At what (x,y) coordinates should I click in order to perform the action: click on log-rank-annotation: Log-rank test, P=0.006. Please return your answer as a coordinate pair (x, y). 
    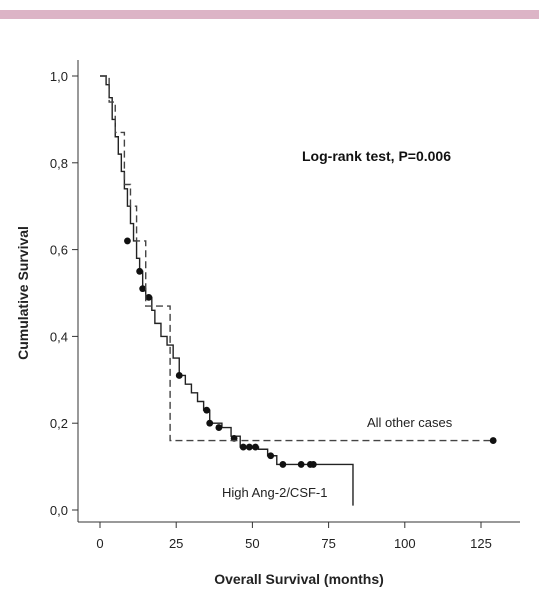
    Looking at the image, I should click on (376, 156).